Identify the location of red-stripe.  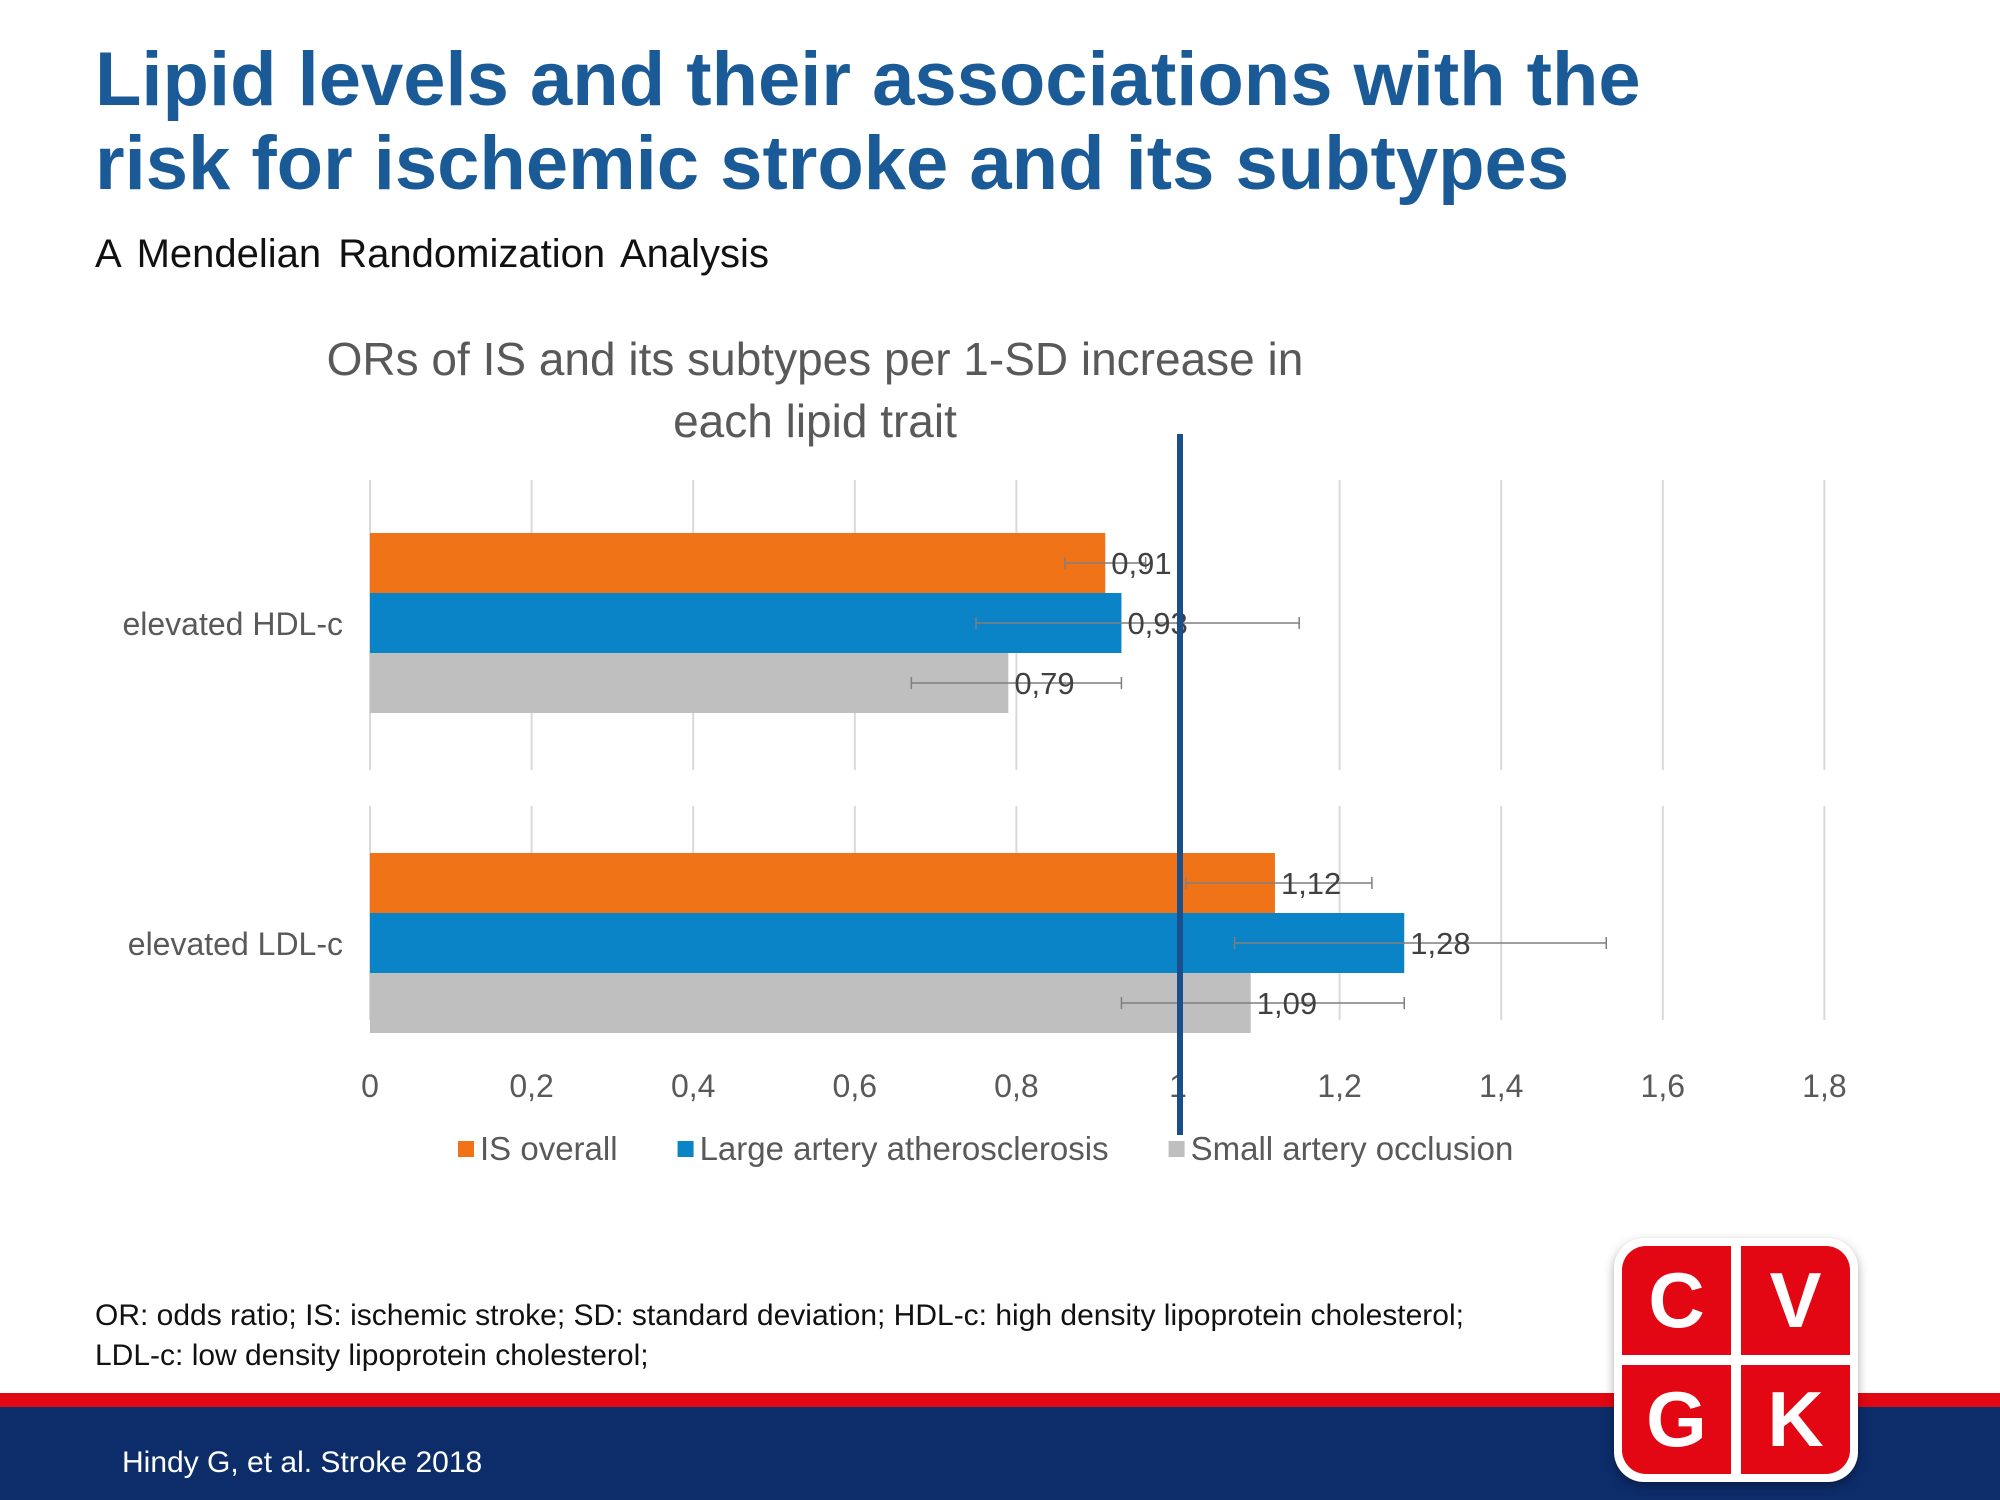
(1000, 1400).